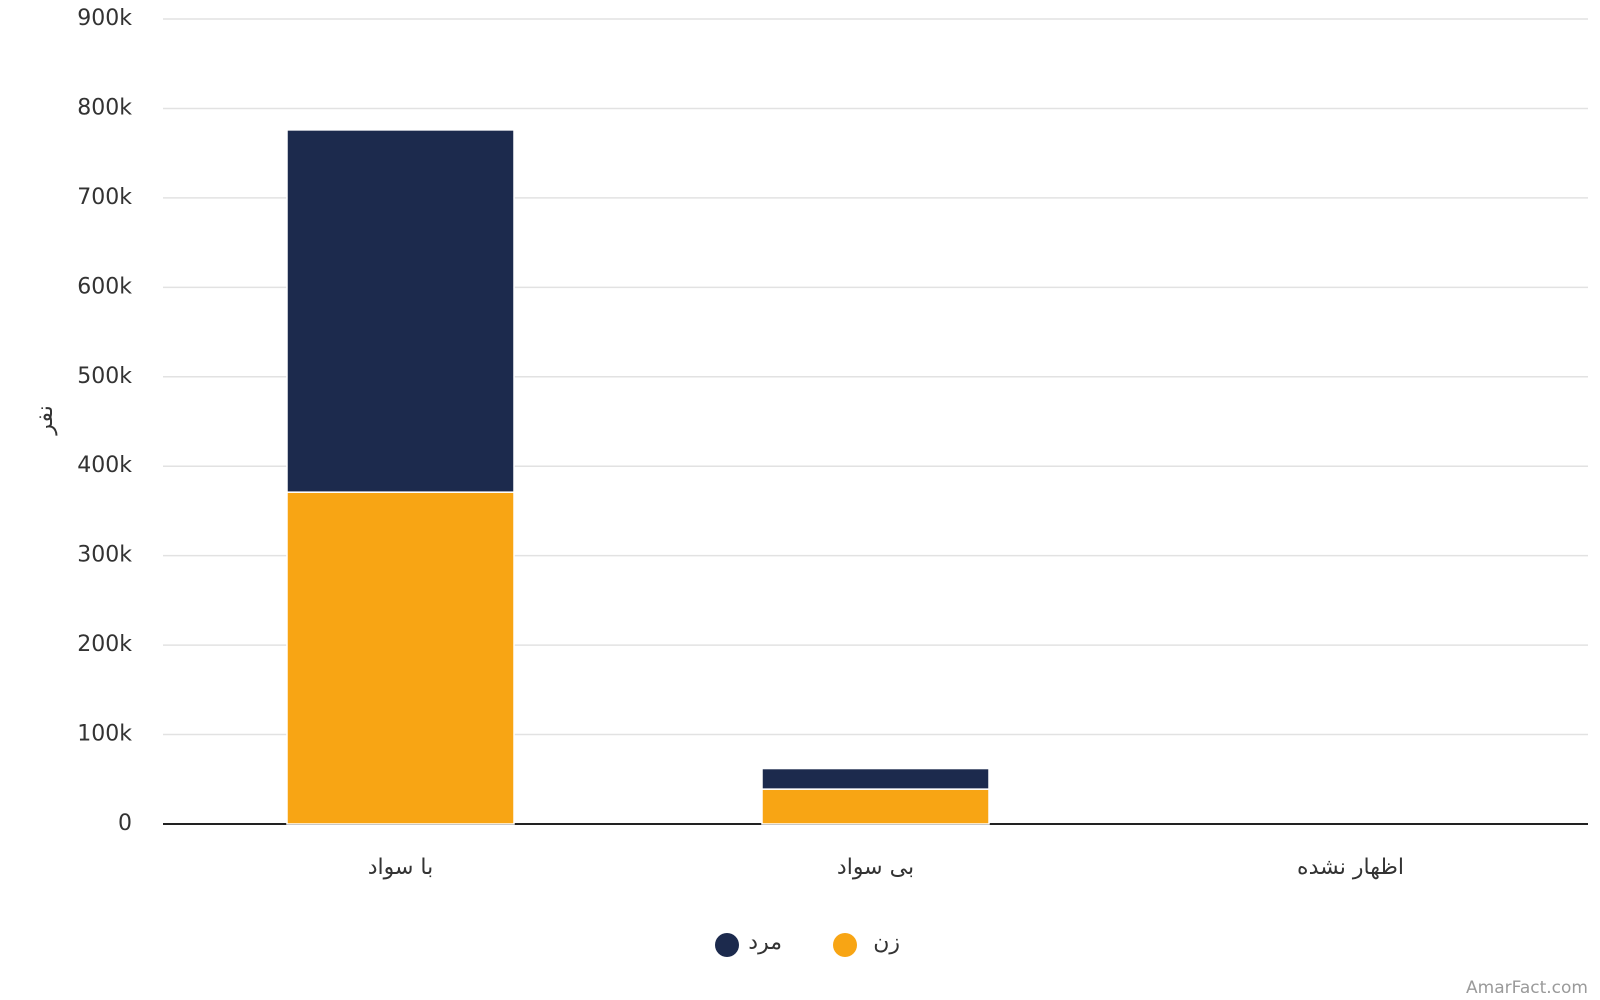 This screenshot has width=1600, height=1000. I want to click on x-tick-label: اظهار نشده, so click(1350, 867).